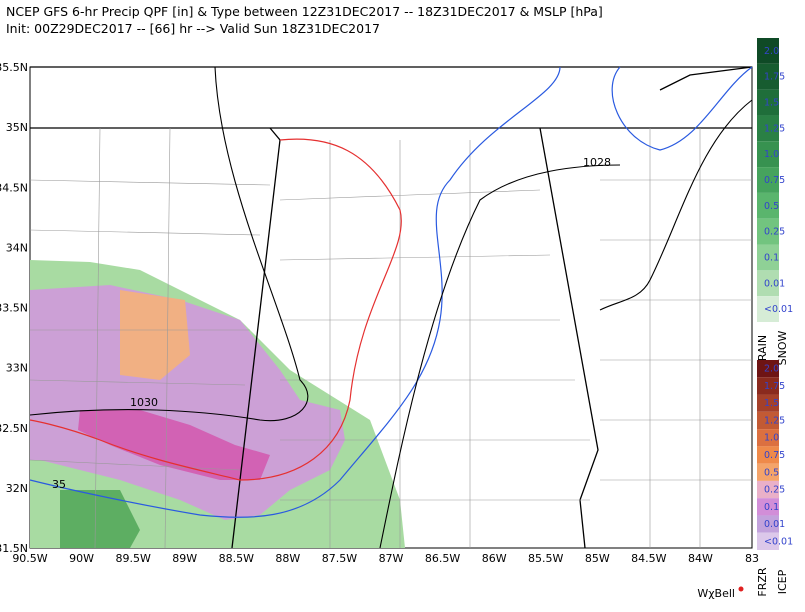 The image size is (805, 612). Describe the element at coordinates (184, 558) in the screenshot. I see `longitude-label: 89W` at that location.